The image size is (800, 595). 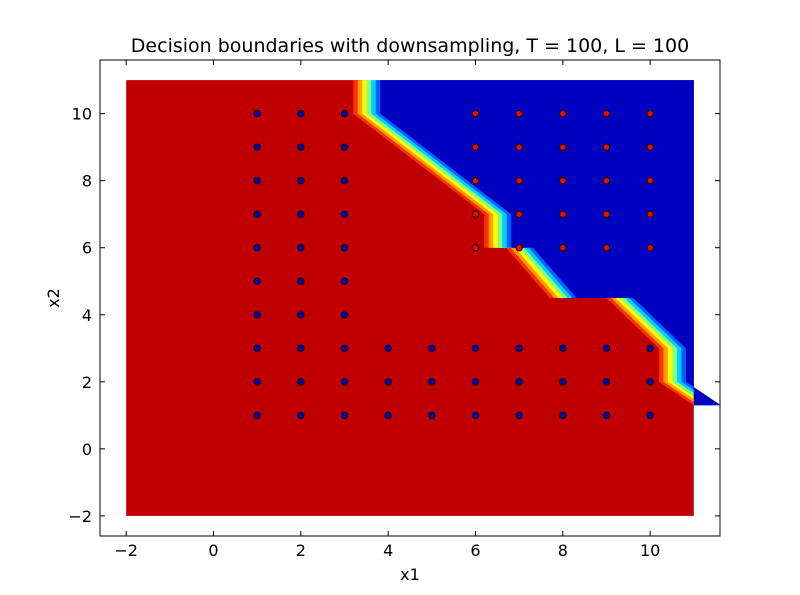 What do you see at coordinates (80, 516) in the screenshot?
I see `y-tick-label-0: −2` at bounding box center [80, 516].